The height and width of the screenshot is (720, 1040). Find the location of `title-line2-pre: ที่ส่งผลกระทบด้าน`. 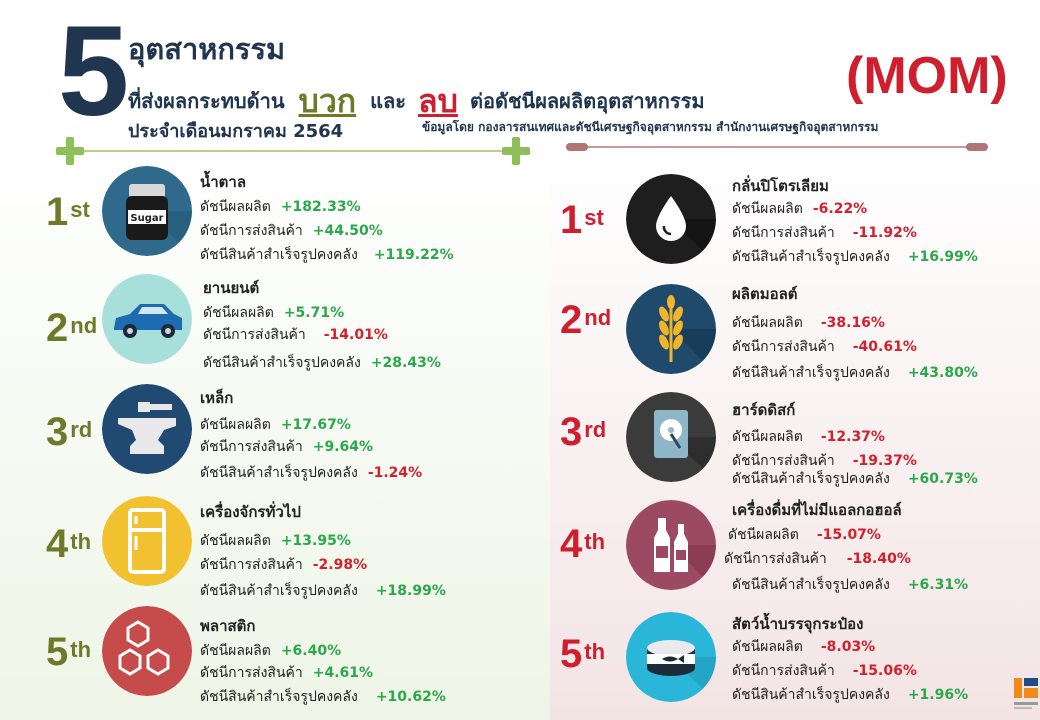

title-line2-pre: ที่ส่งผลกระทบด้าน is located at coordinates (206, 101).